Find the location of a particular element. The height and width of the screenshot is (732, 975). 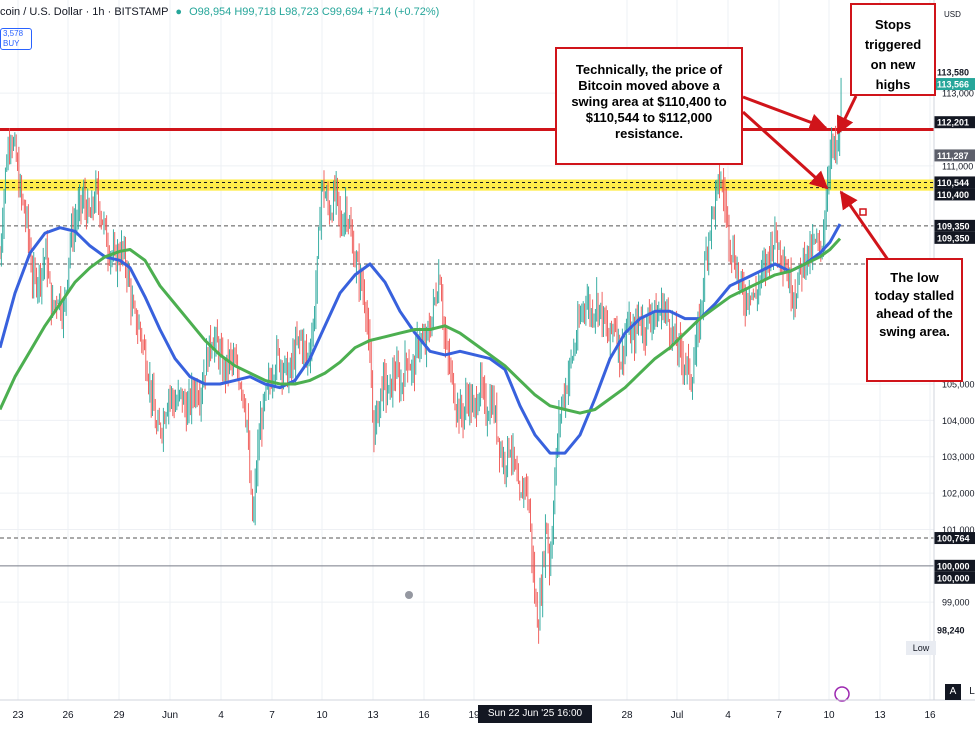

y-tick-label: 99,000 is located at coordinates (956, 603).